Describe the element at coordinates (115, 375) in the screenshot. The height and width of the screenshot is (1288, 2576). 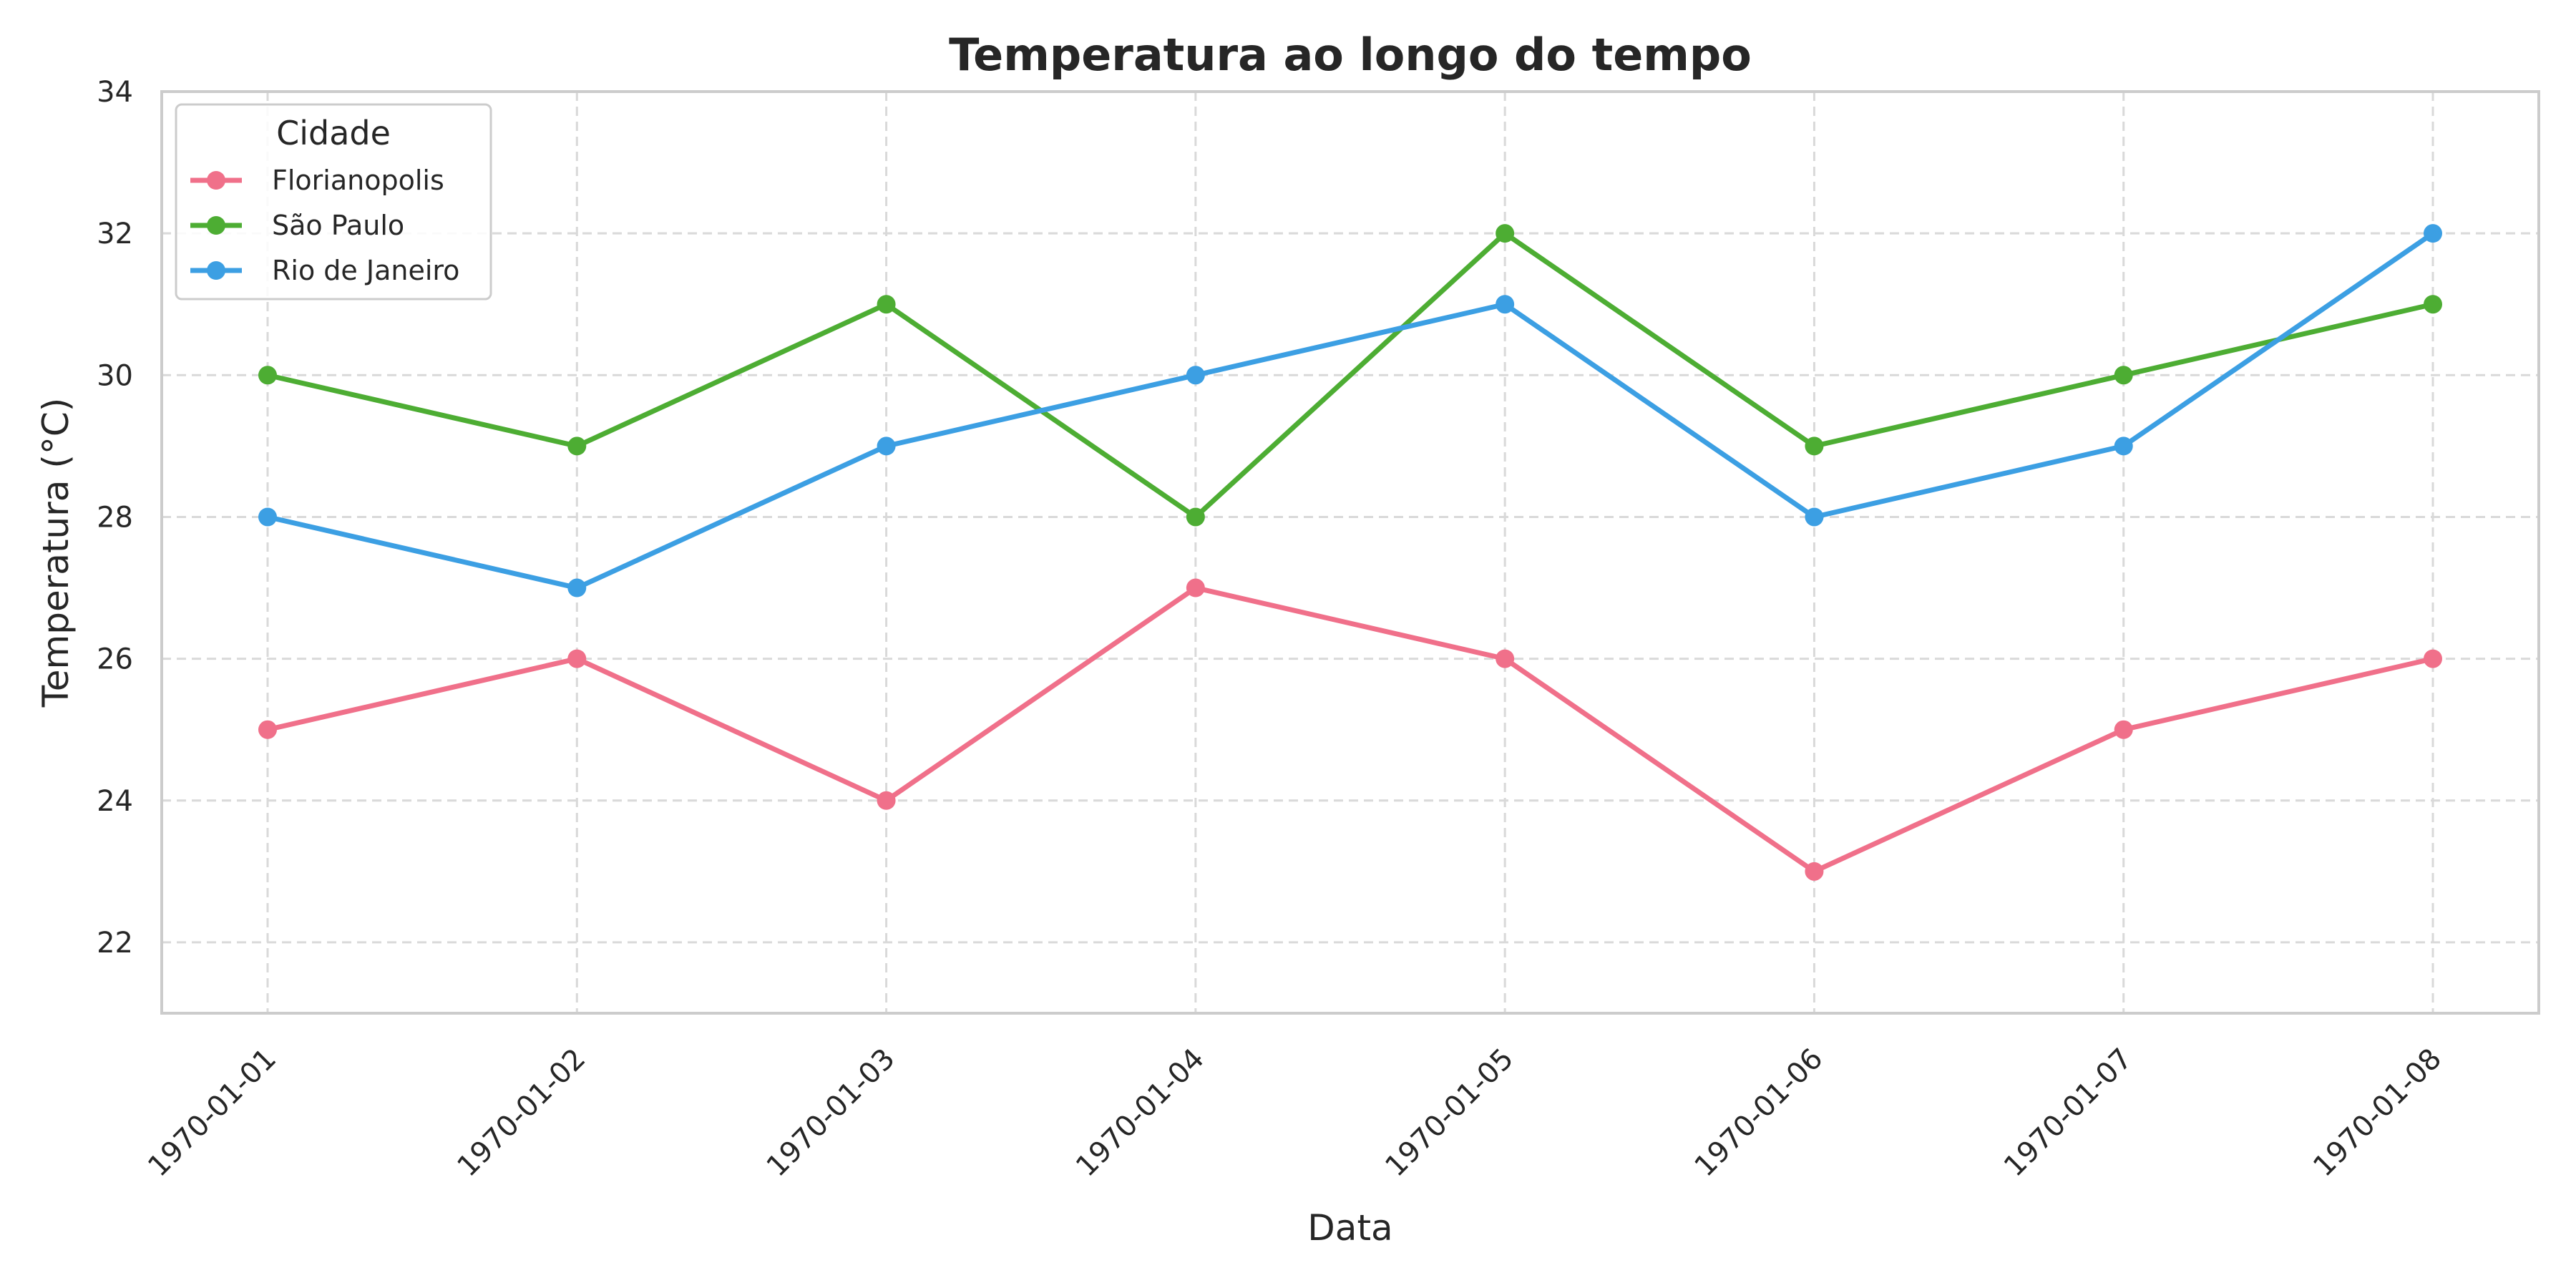
I see `y-tick-label: 30` at that location.